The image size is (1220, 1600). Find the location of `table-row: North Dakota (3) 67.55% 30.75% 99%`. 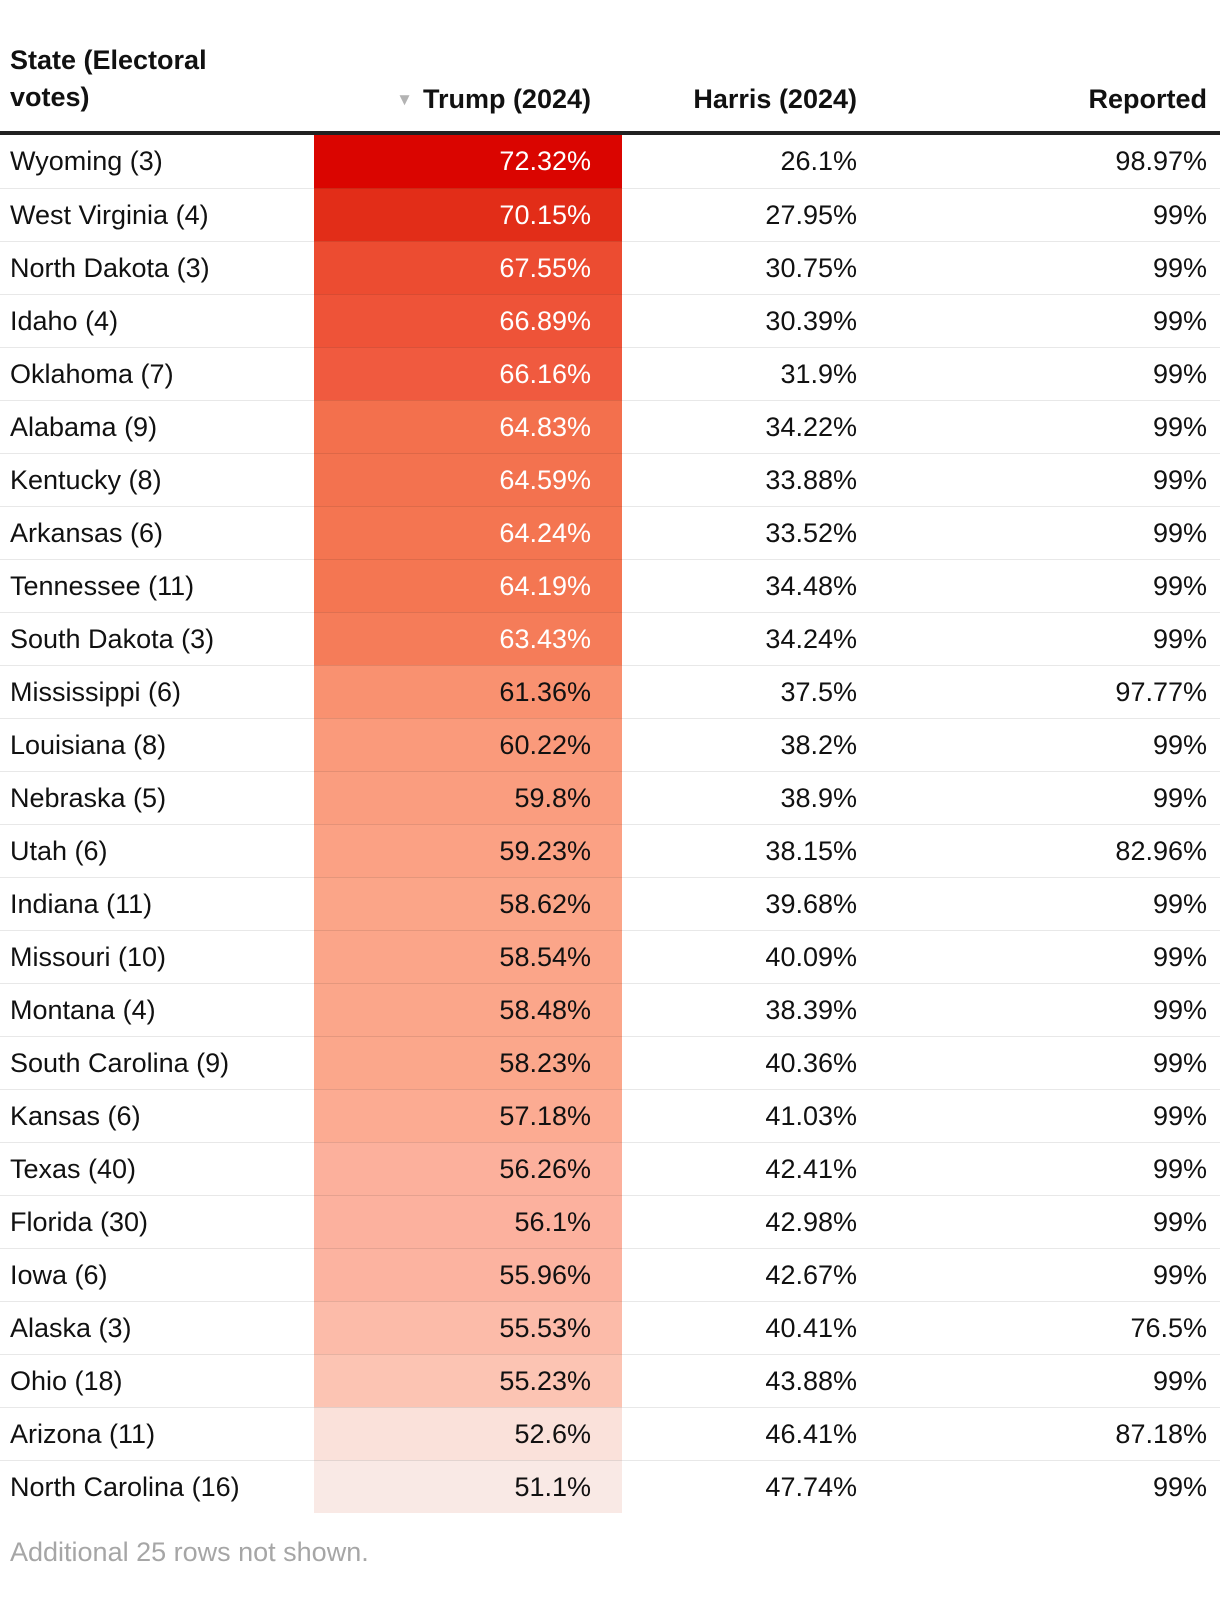

table-row: North Dakota (3) 67.55% 30.75% 99% is located at coordinates (610, 267).